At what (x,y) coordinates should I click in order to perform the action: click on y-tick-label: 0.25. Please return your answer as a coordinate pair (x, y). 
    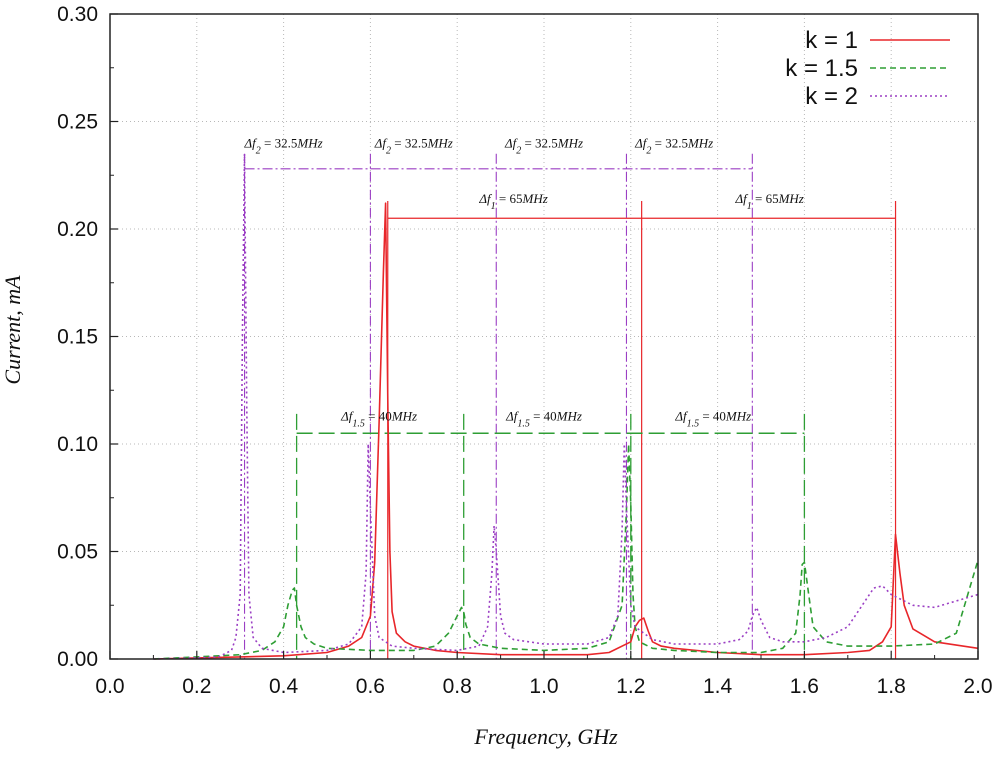
    Looking at the image, I should click on (77, 122).